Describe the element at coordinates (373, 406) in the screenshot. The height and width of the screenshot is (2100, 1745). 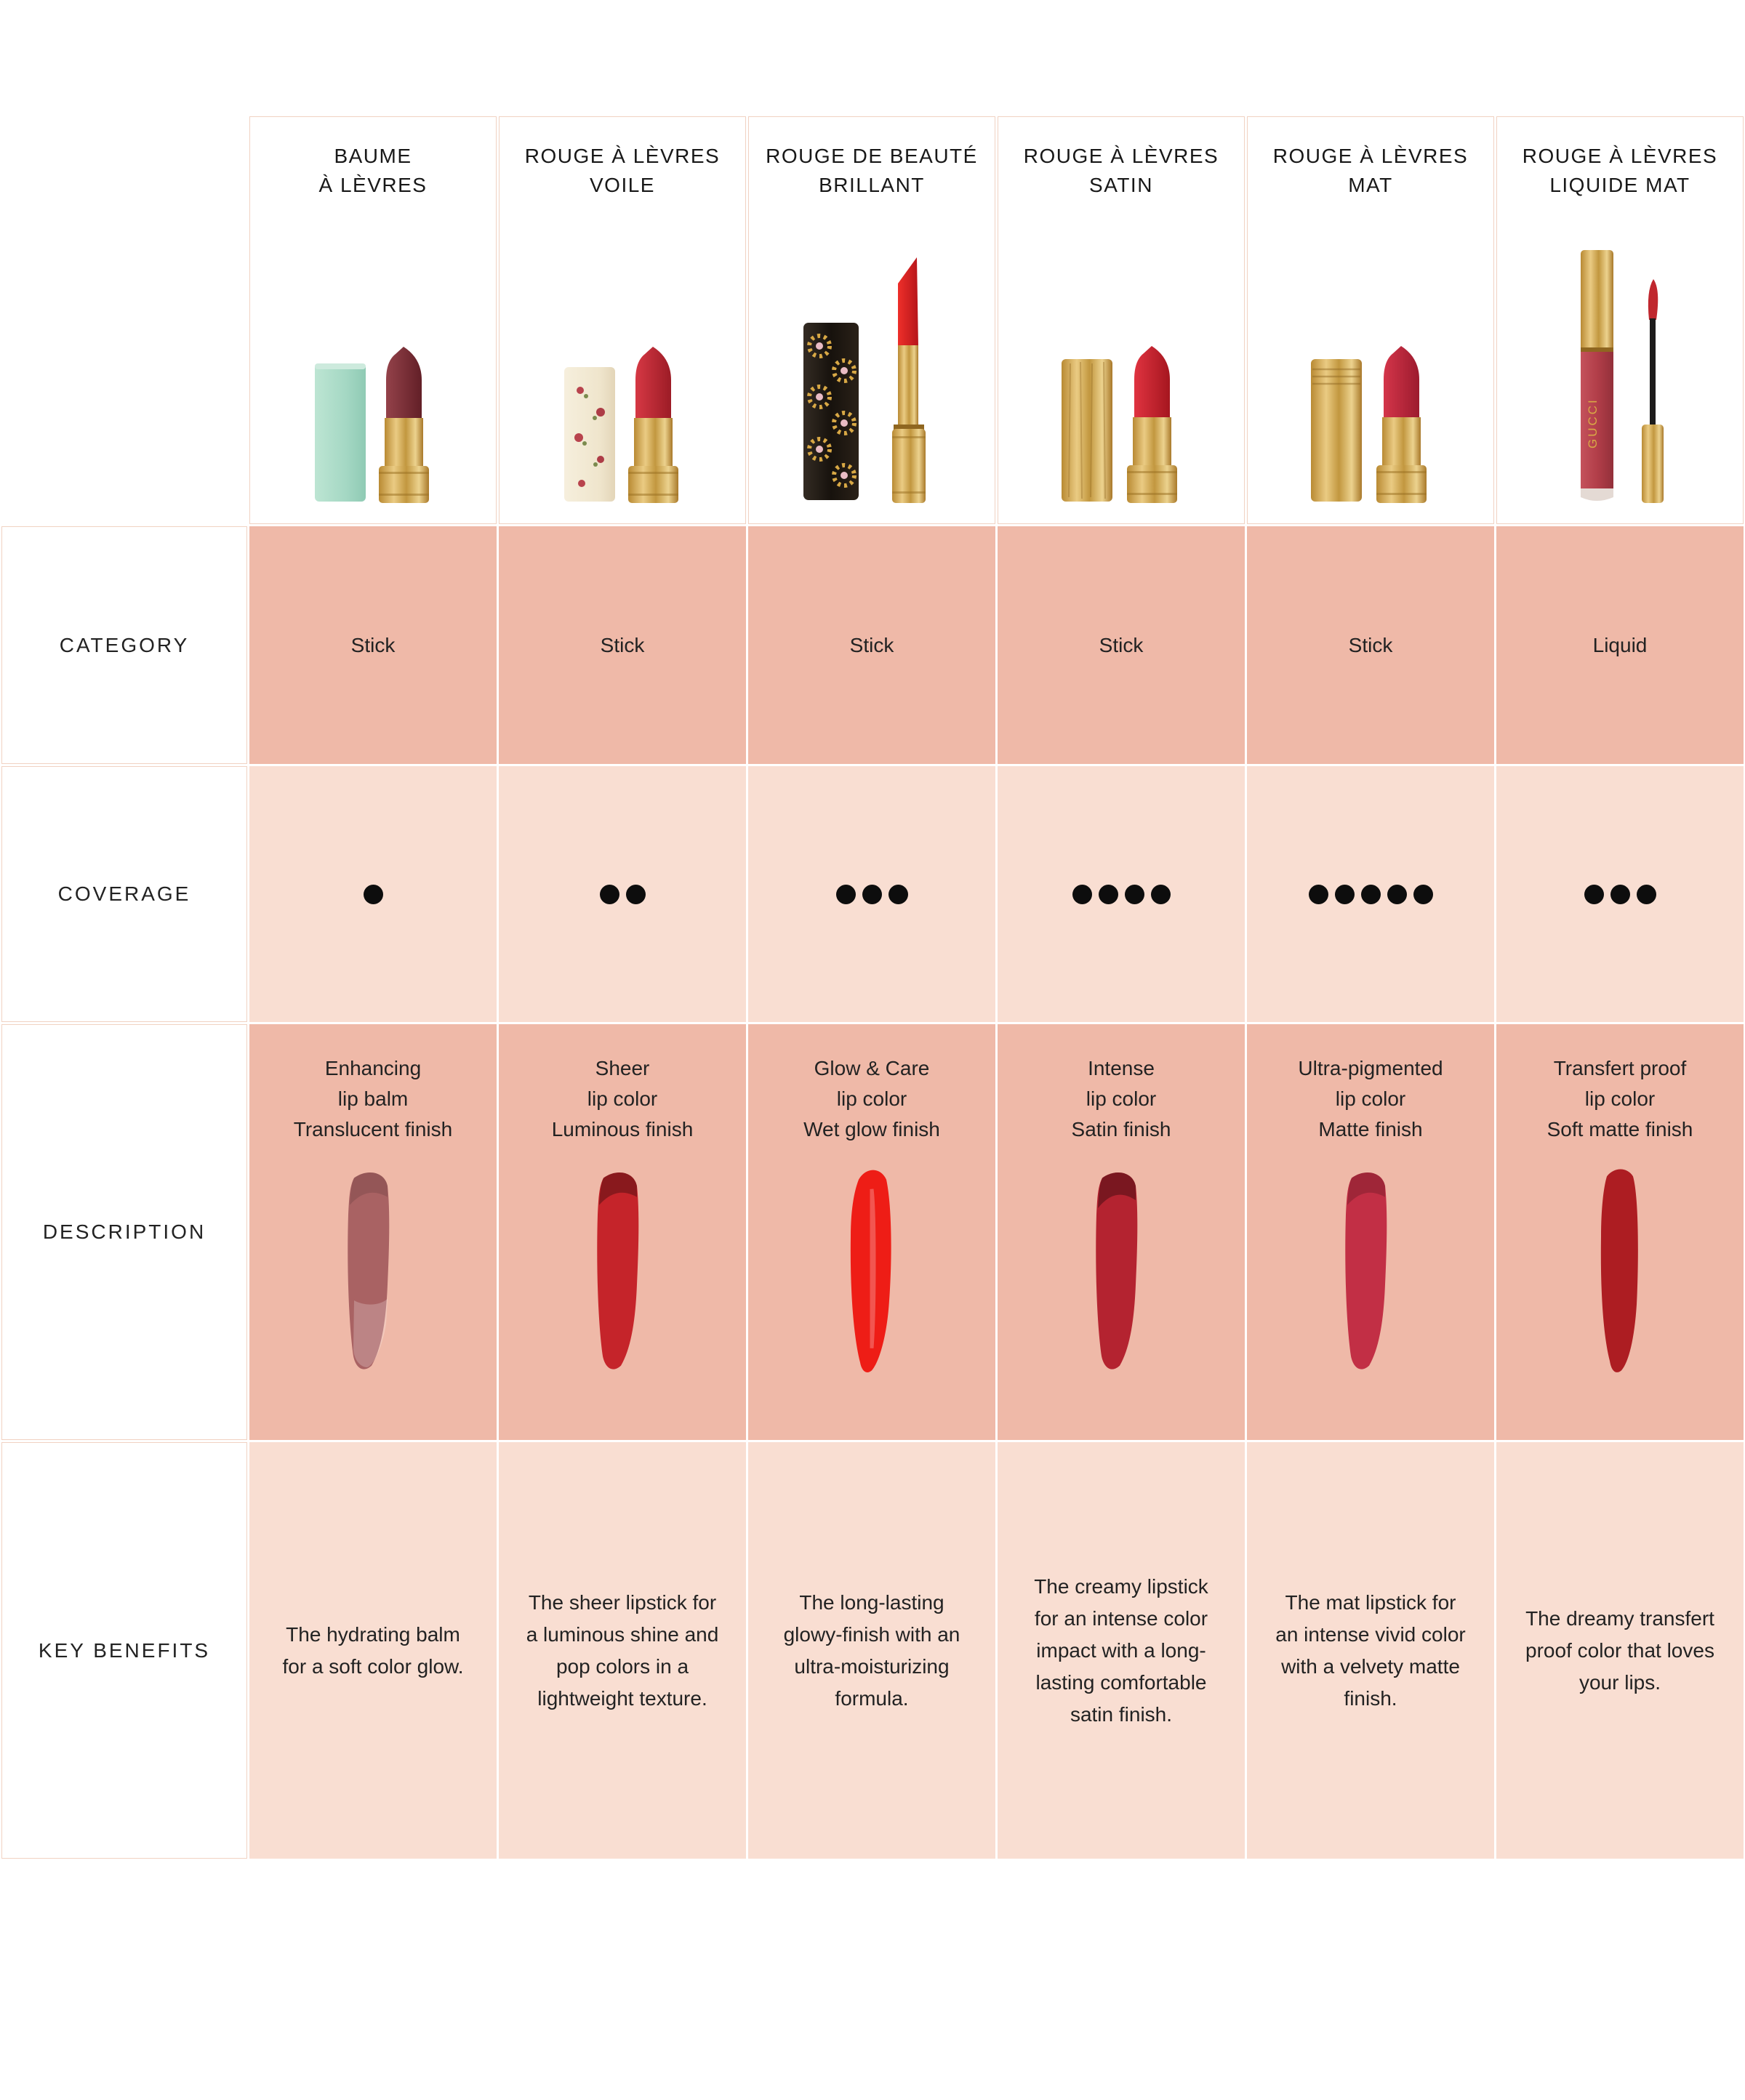
I see `mint-cap-lipstick-icon` at that location.